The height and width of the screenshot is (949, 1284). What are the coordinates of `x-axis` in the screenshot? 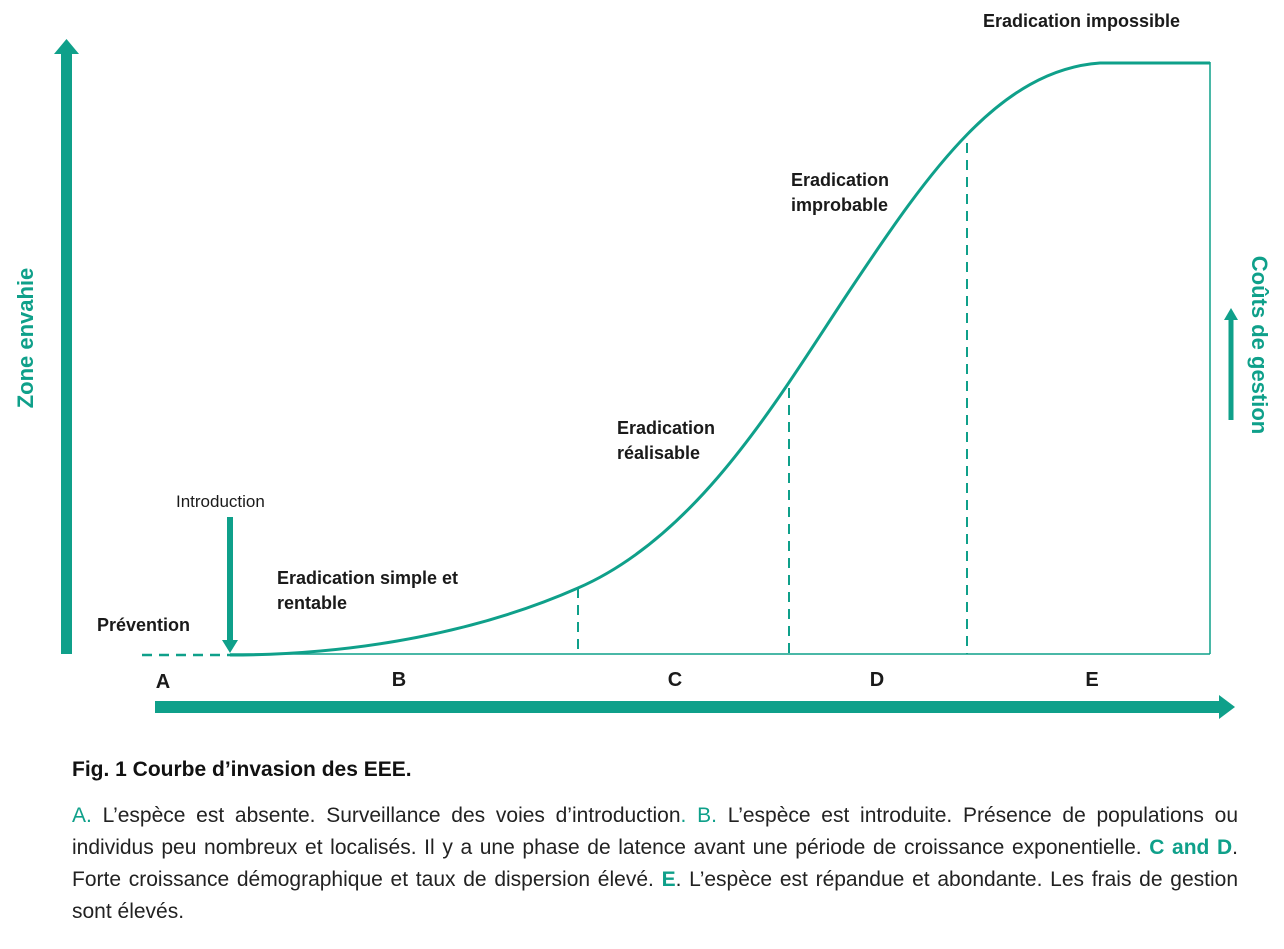 It's located at (695, 707).